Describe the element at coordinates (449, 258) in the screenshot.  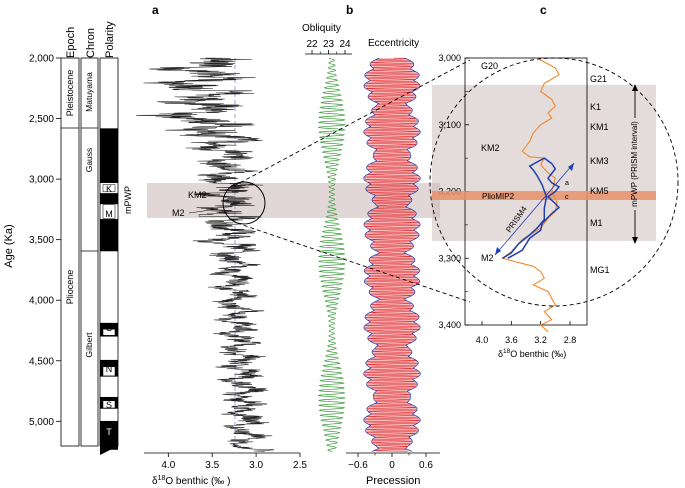
I see `panel-c-ytick: 3,300` at that location.